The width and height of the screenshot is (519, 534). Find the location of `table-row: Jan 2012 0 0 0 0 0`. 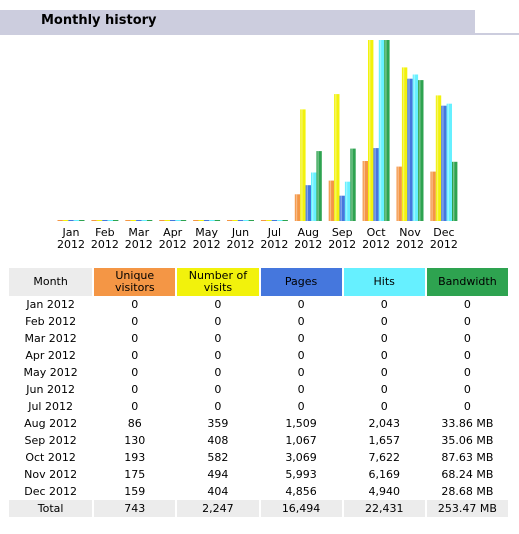

table-row: Jan 2012 0 0 0 0 0 is located at coordinates (258, 304).